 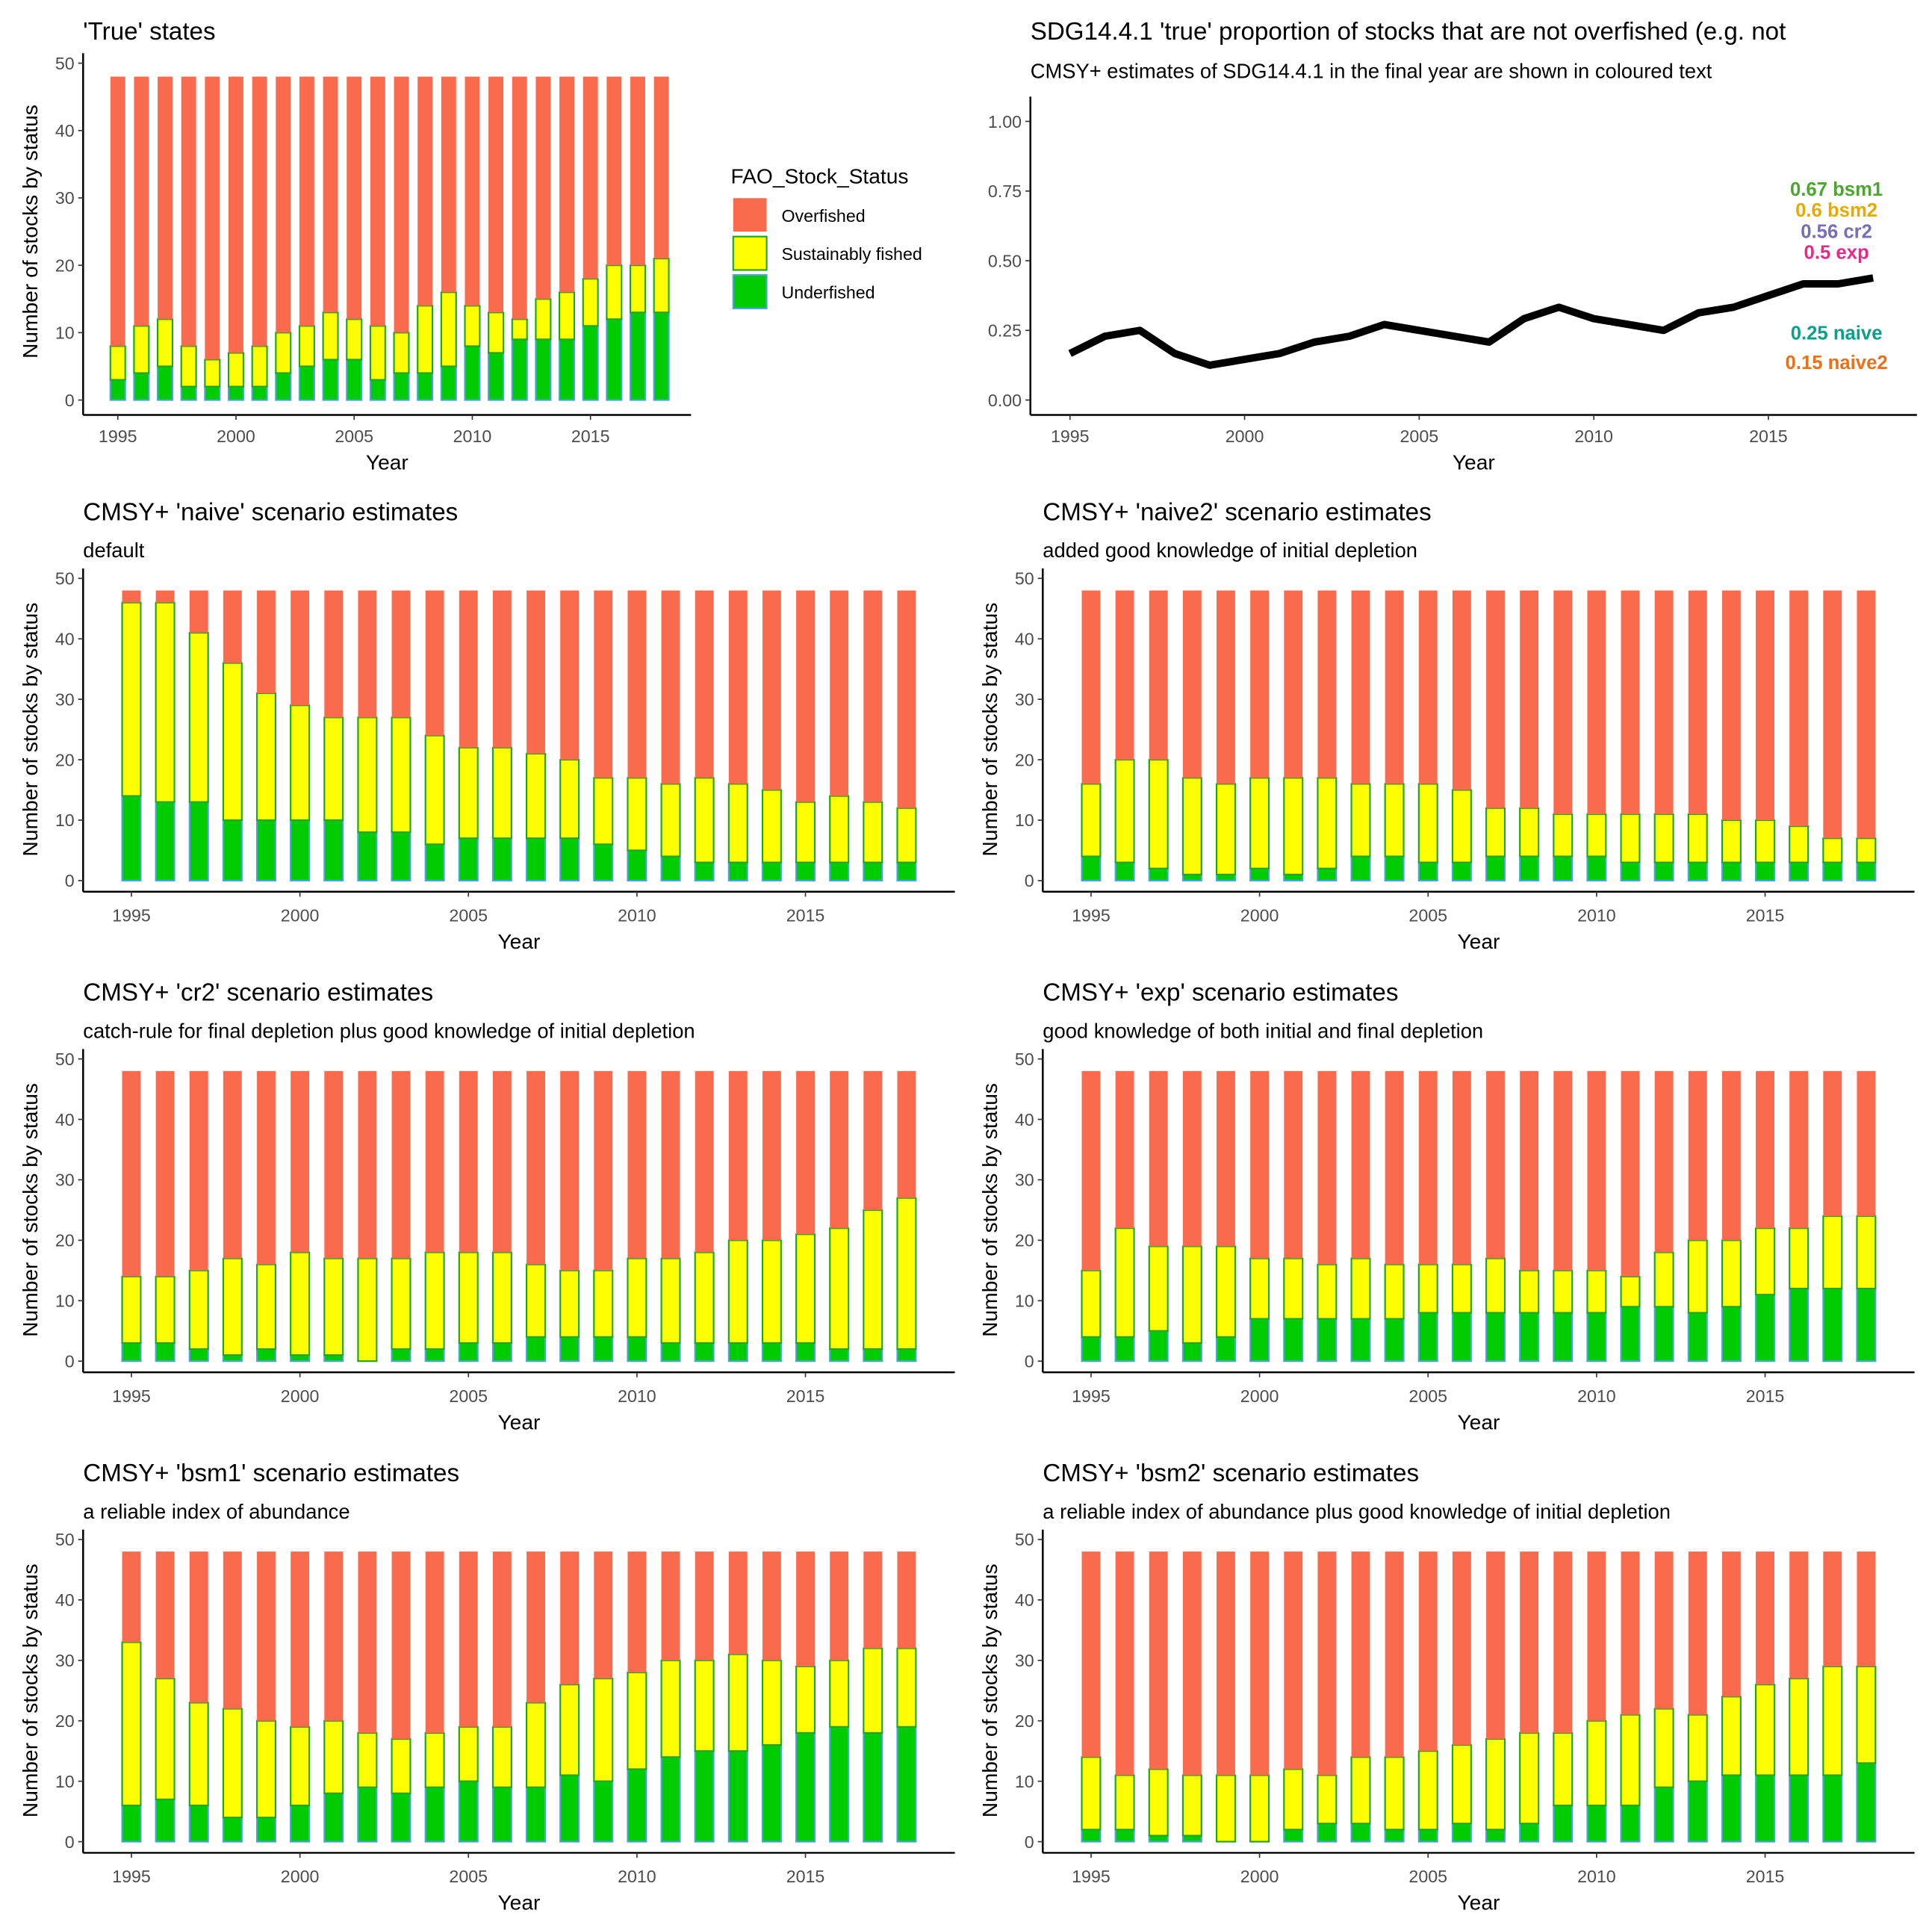 What do you see at coordinates (1394, 1167) in the screenshot?
I see `bar-overfished-2004` at bounding box center [1394, 1167].